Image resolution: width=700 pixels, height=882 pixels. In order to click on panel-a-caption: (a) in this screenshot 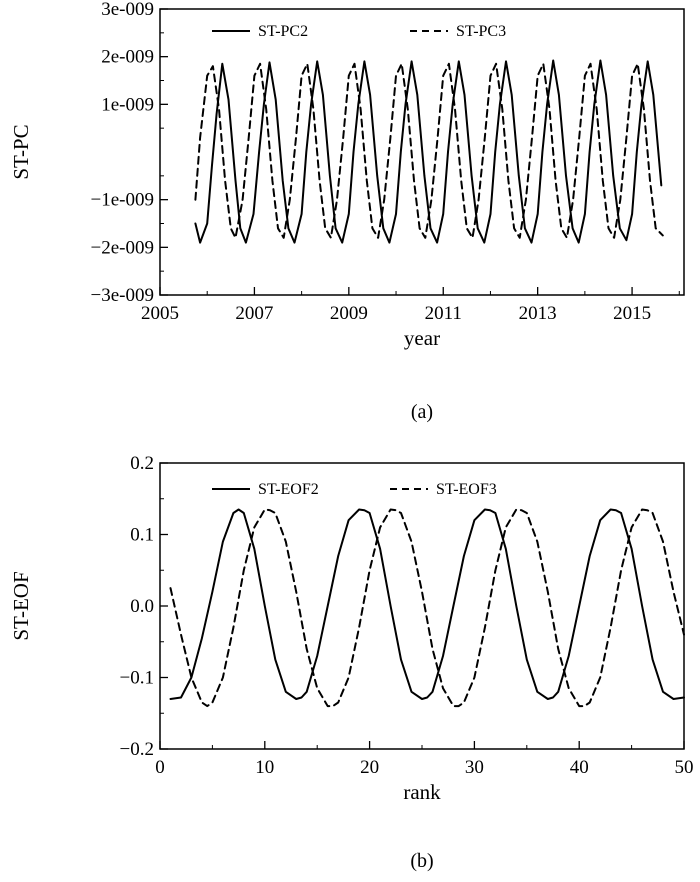, I will do `click(422, 412)`.